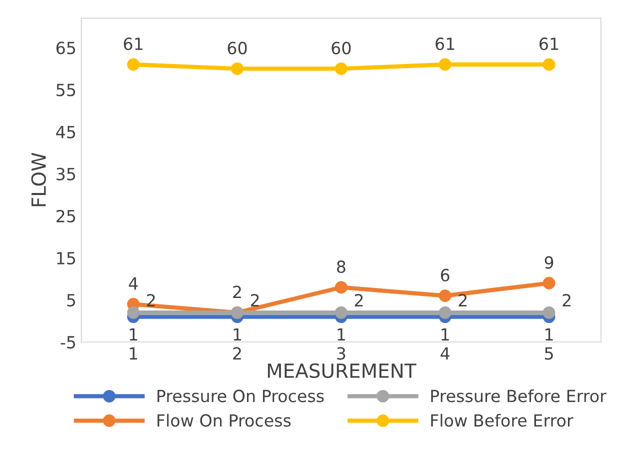 The image size is (626, 456). I want to click on y-tick-label: 45, so click(66, 132).